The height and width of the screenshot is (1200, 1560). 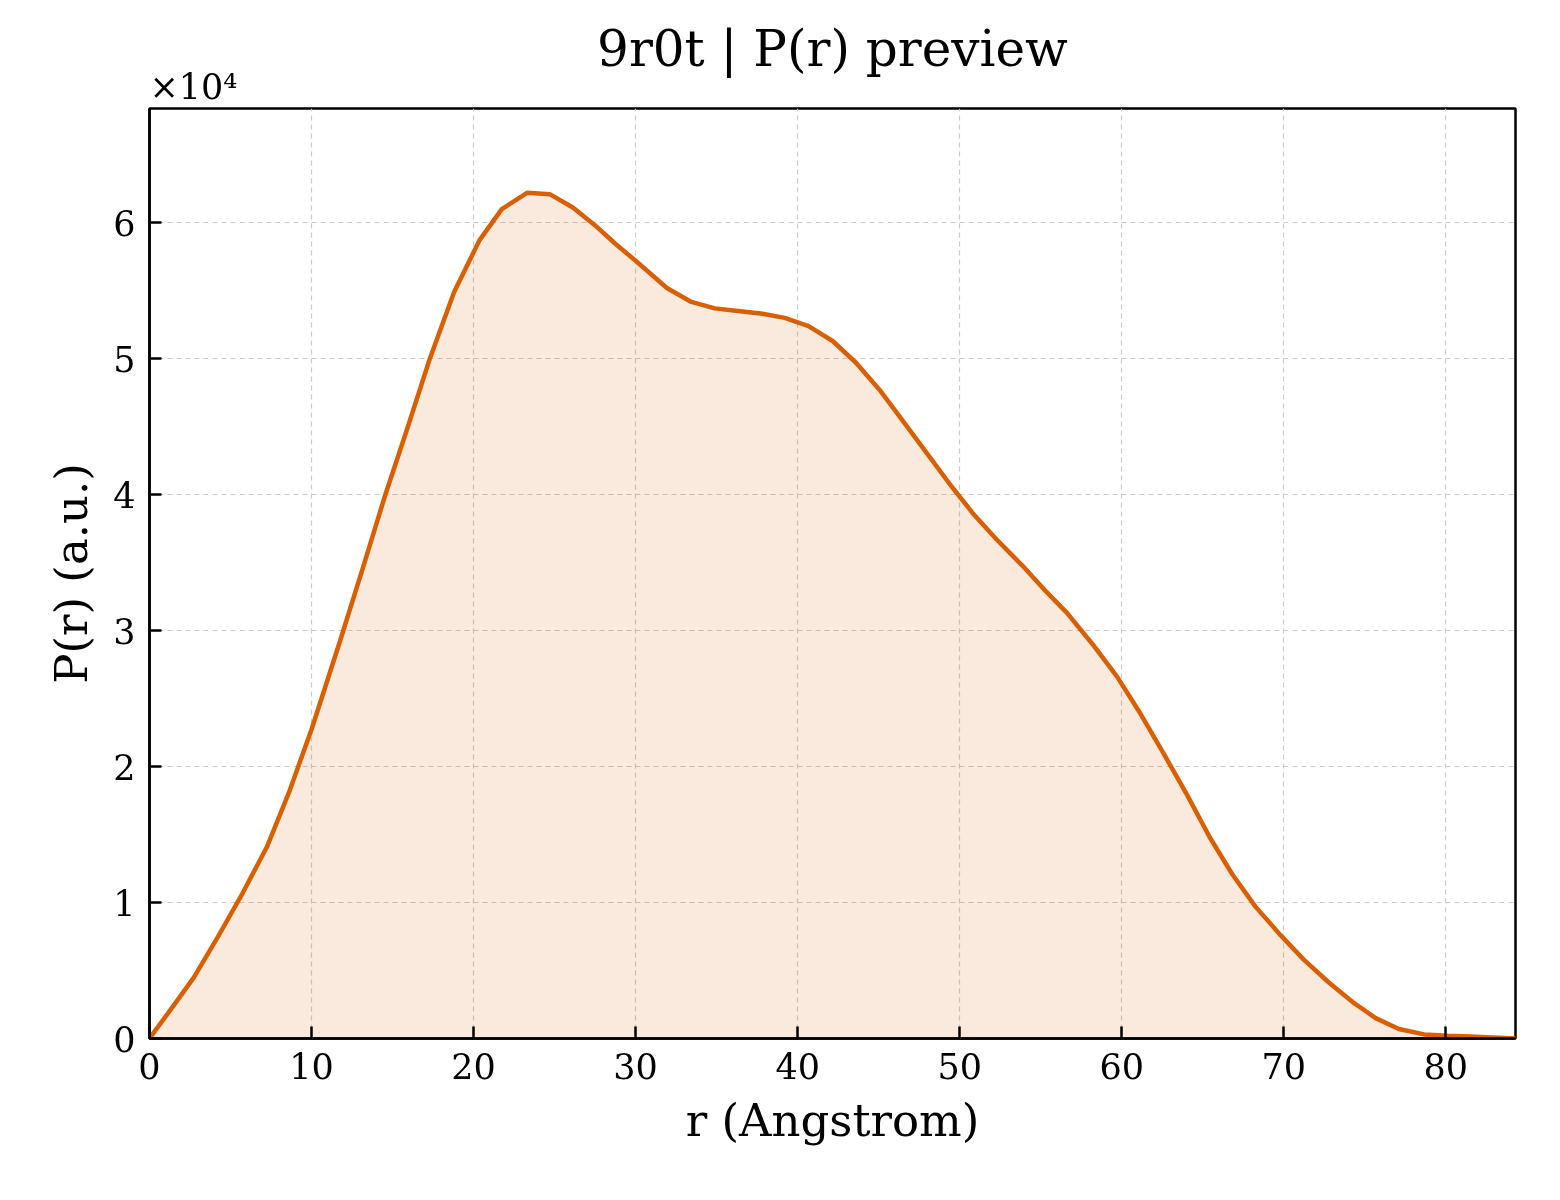 What do you see at coordinates (1122, 1066) in the screenshot?
I see `x-tick-label: 60` at bounding box center [1122, 1066].